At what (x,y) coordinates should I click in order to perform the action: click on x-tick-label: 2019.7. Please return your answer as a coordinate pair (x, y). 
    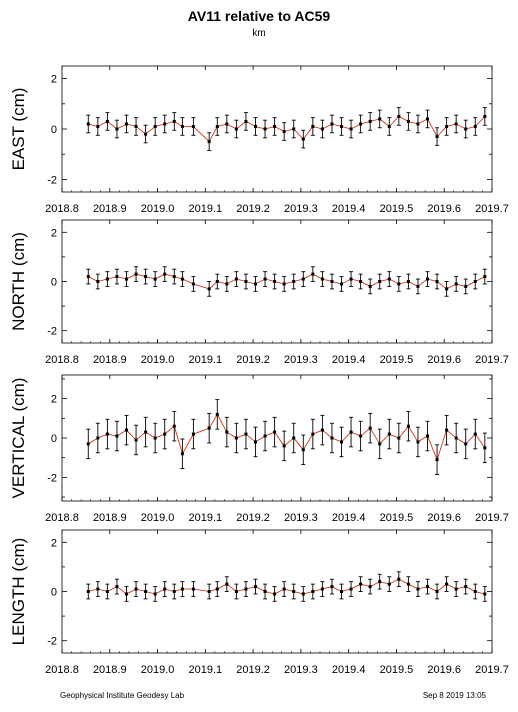
    Looking at the image, I should click on (492, 670).